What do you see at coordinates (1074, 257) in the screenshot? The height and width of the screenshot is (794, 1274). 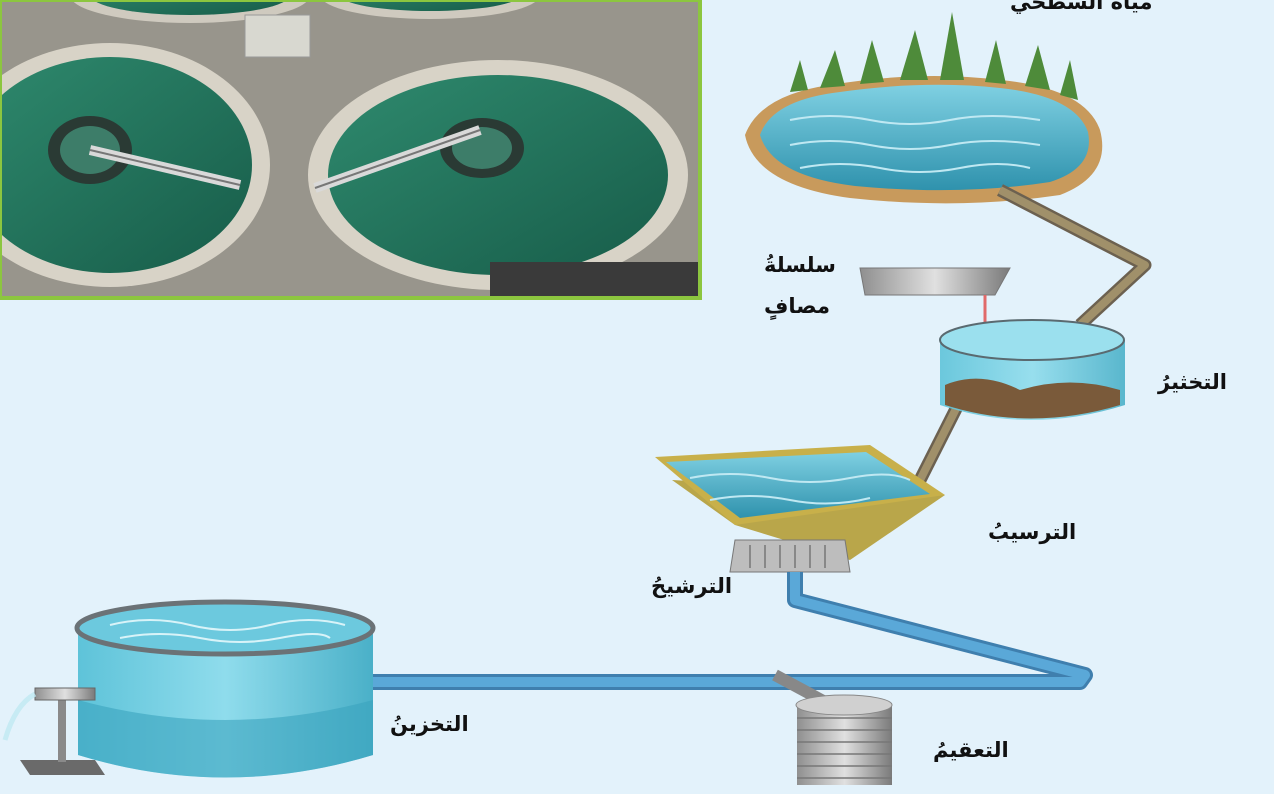 I see `raw-water-pipe` at bounding box center [1074, 257].